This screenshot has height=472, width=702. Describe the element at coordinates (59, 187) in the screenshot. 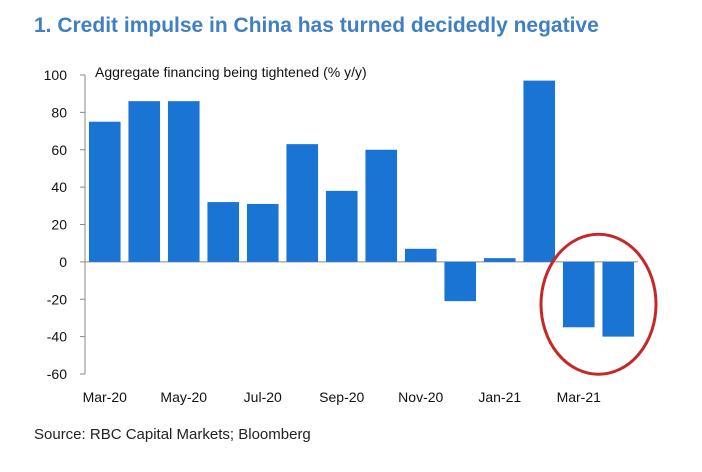

I see `y-tick-label: 40` at that location.